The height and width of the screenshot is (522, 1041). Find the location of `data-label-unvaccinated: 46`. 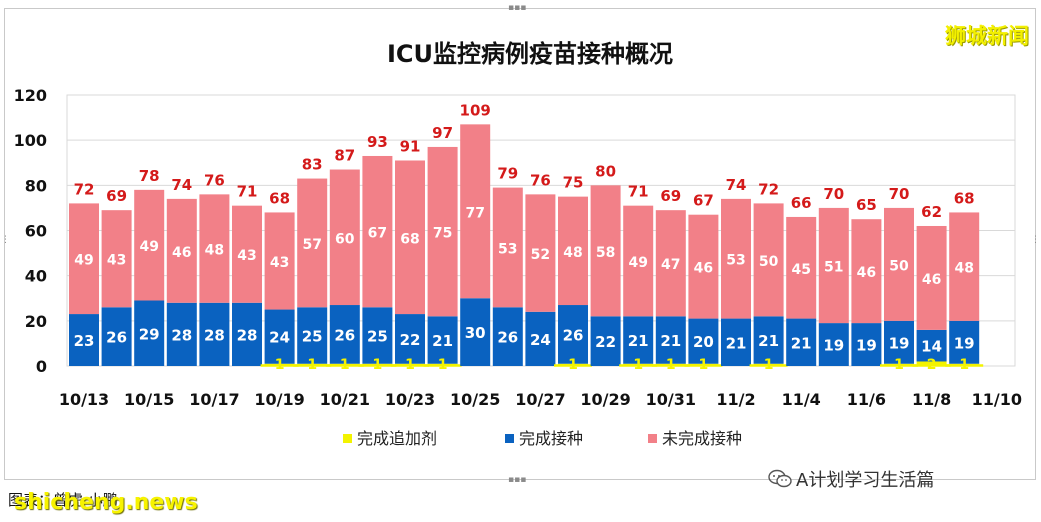

data-label-unvaccinated: 46 is located at coordinates (703, 269).